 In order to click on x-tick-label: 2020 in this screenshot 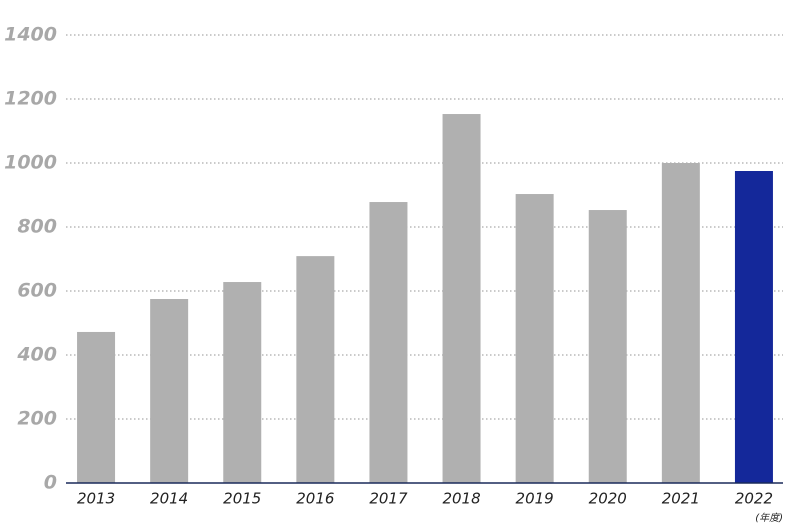, I will do `click(608, 499)`.